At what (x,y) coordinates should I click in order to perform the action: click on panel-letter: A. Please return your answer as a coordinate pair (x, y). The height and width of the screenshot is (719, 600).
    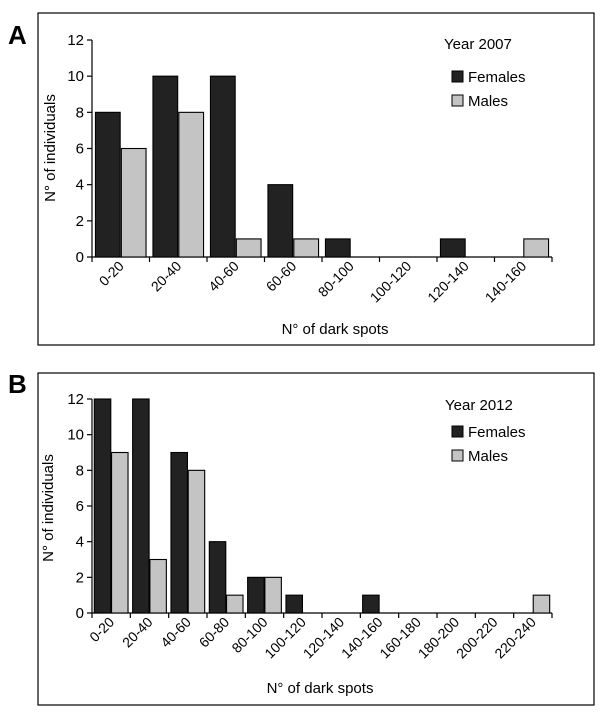
    Looking at the image, I should click on (17, 35).